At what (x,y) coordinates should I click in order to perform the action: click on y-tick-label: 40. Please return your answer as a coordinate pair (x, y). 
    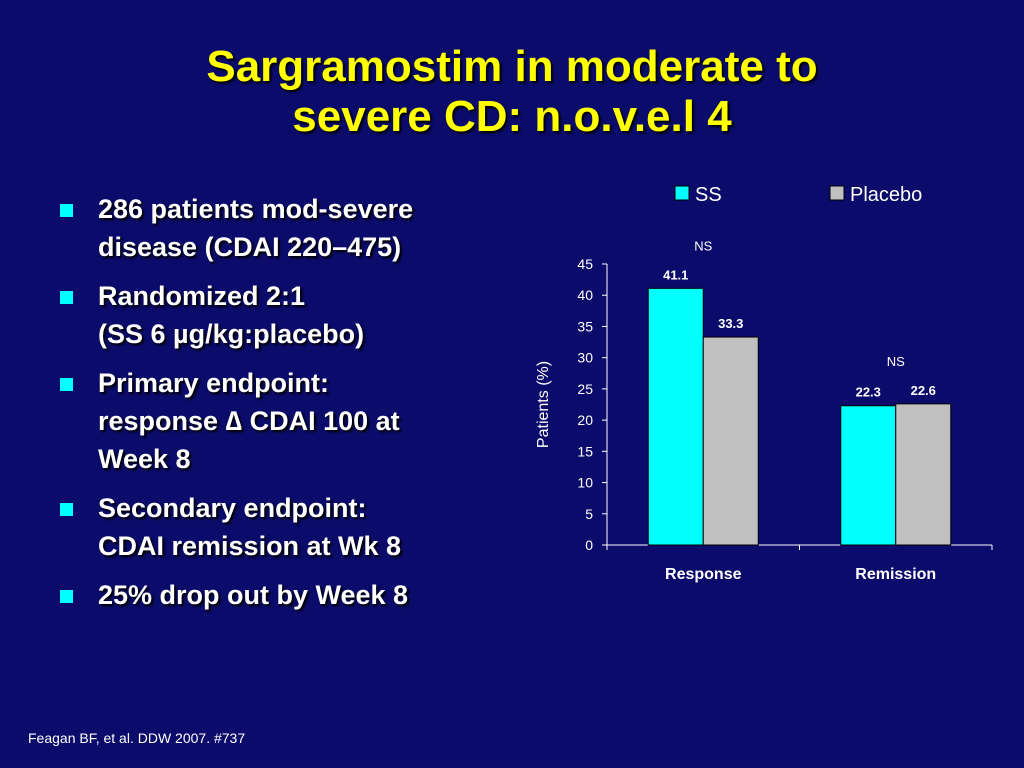
    Looking at the image, I should click on (585, 295).